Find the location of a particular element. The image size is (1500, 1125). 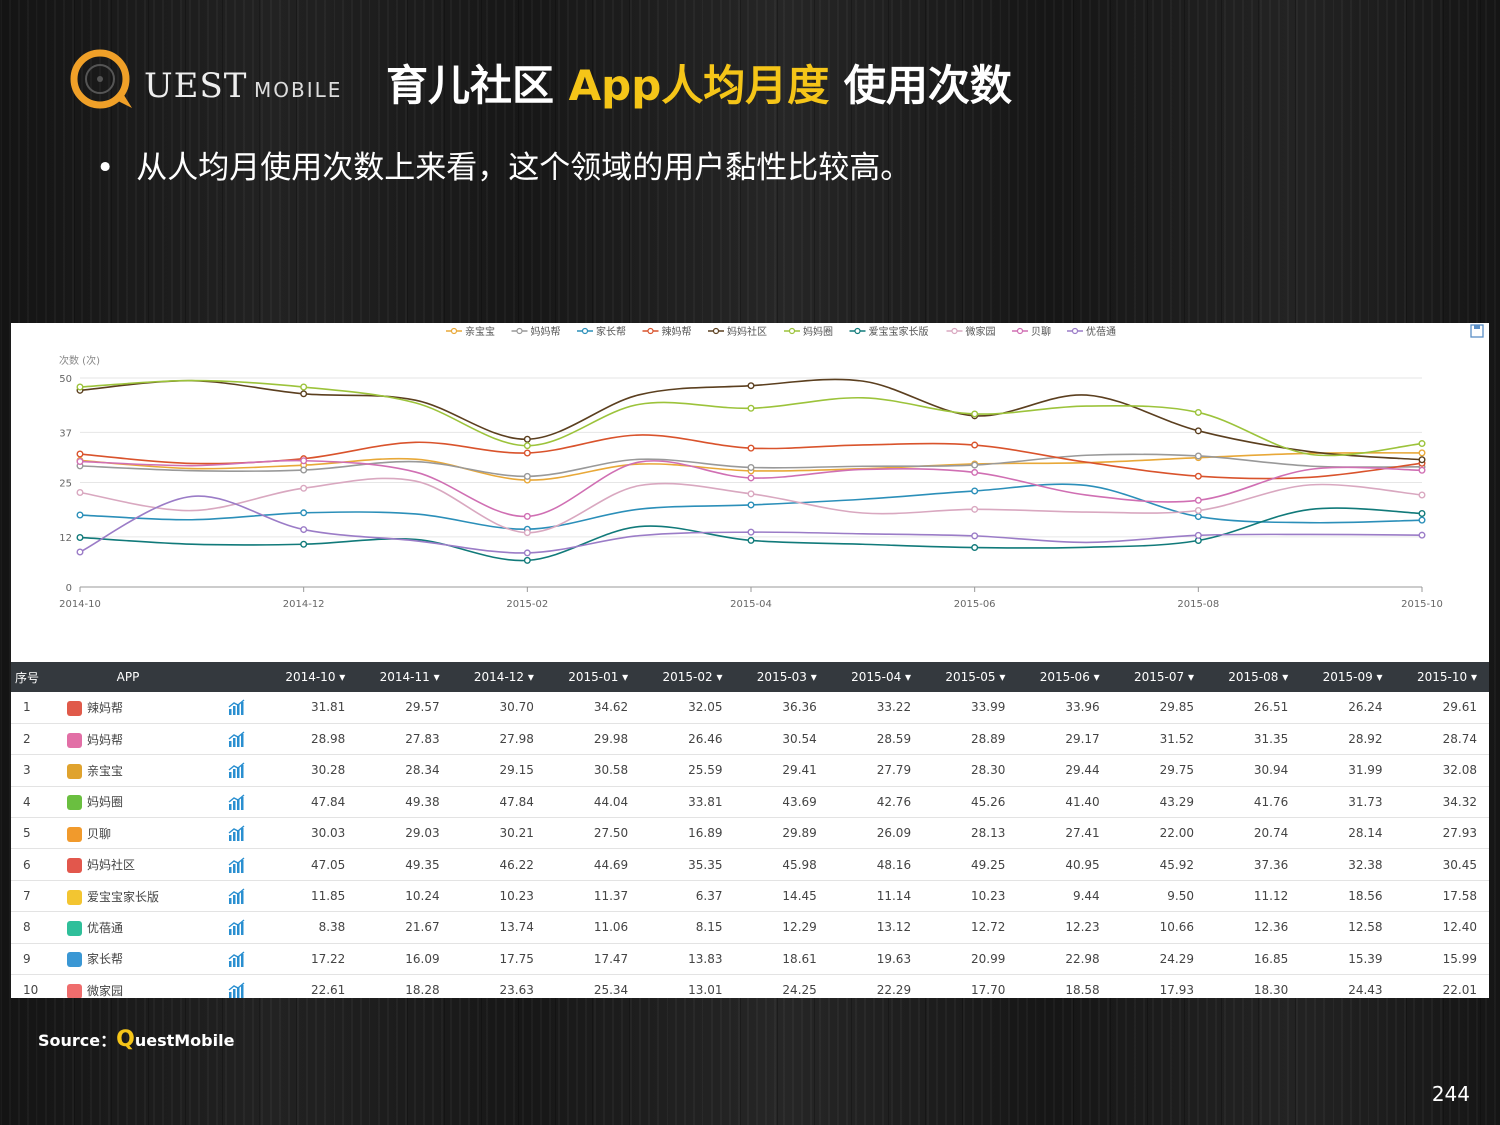

legend-item: 妈妈社区 is located at coordinates (737, 331).